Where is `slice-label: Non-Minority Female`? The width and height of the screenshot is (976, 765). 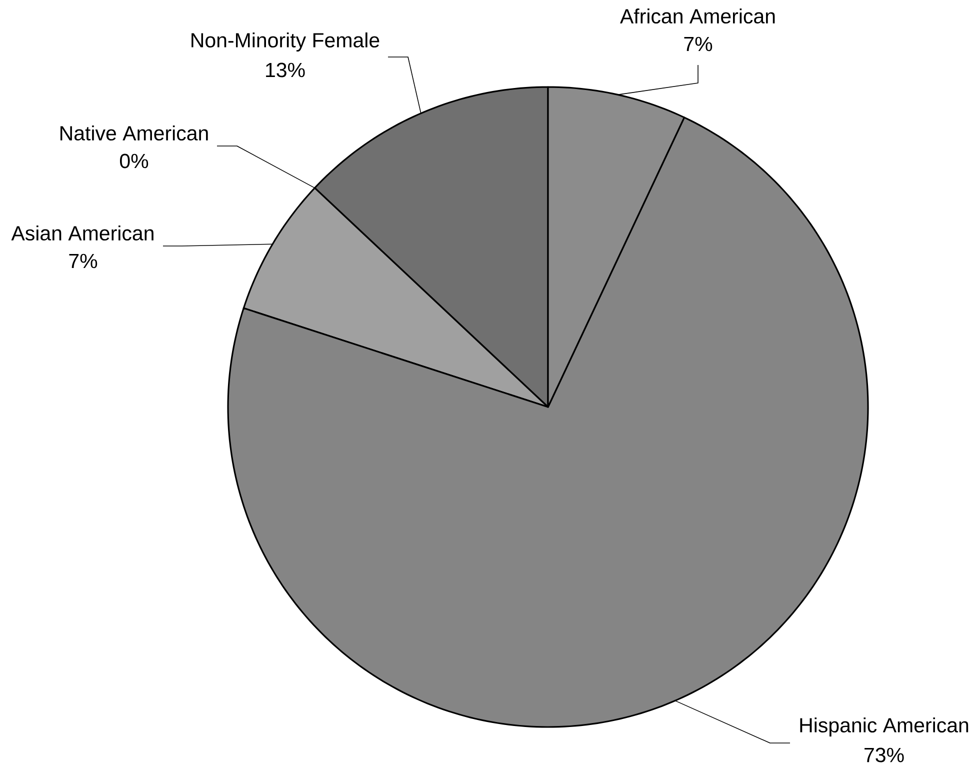
slice-label: Non-Minority Female is located at coordinates (286, 42).